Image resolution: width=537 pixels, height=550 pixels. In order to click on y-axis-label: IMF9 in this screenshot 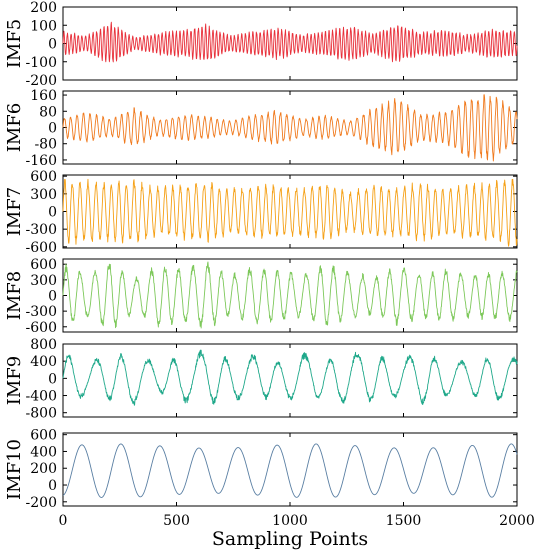, I will do `click(14, 380)`.